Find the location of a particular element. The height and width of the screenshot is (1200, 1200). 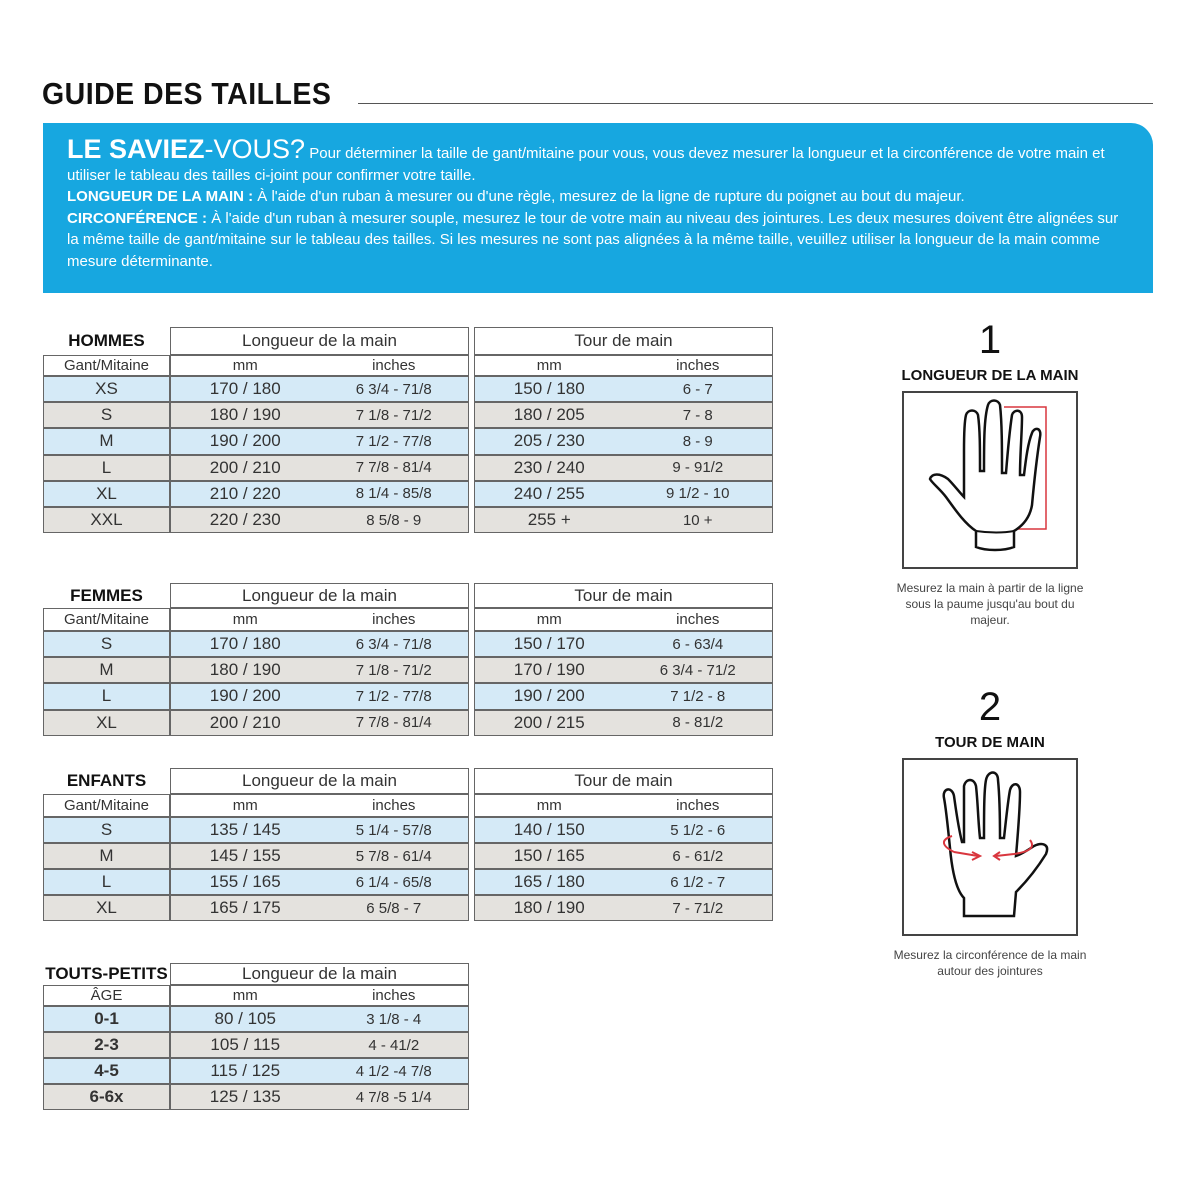

step-1-label: LONGUEUR DE LA MAIN is located at coordinates (990, 375).